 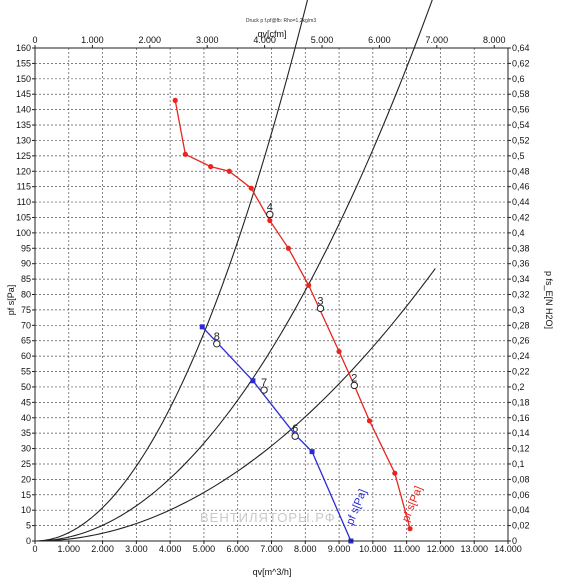 I want to click on operating-point-label: 6, so click(x=295, y=429).